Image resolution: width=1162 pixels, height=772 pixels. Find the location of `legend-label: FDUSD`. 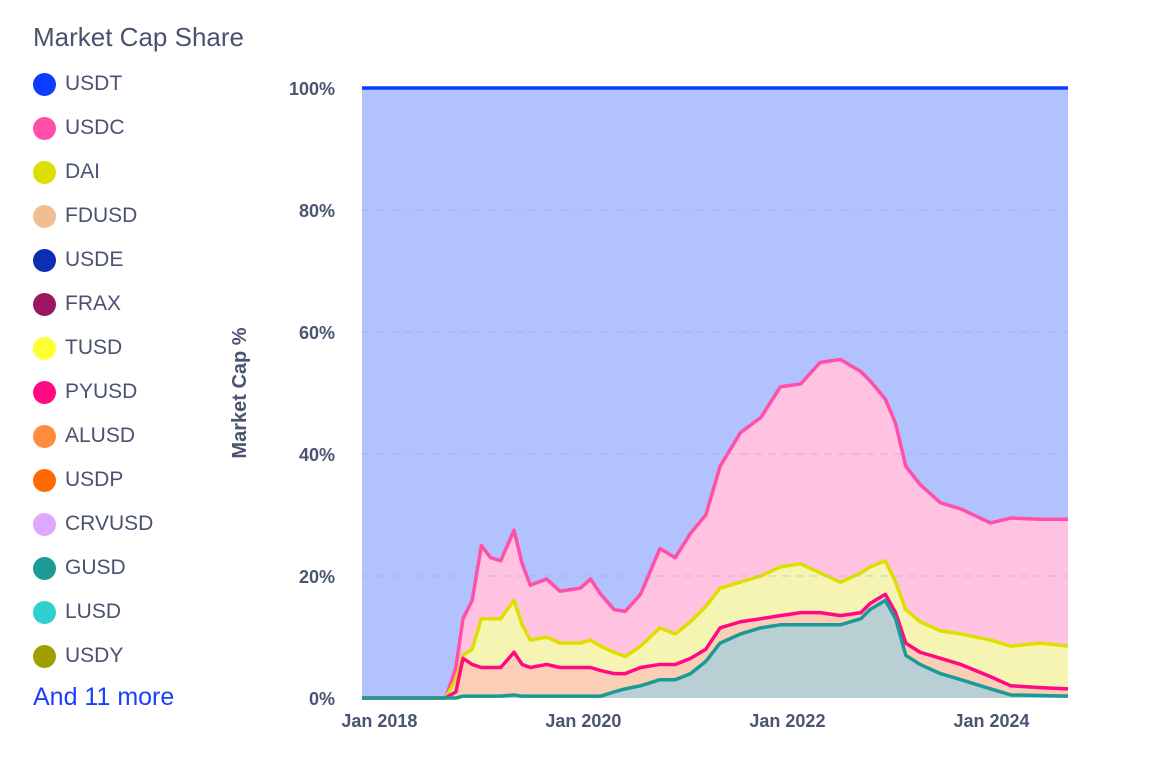

legend-label: FDUSD is located at coordinates (101, 215).